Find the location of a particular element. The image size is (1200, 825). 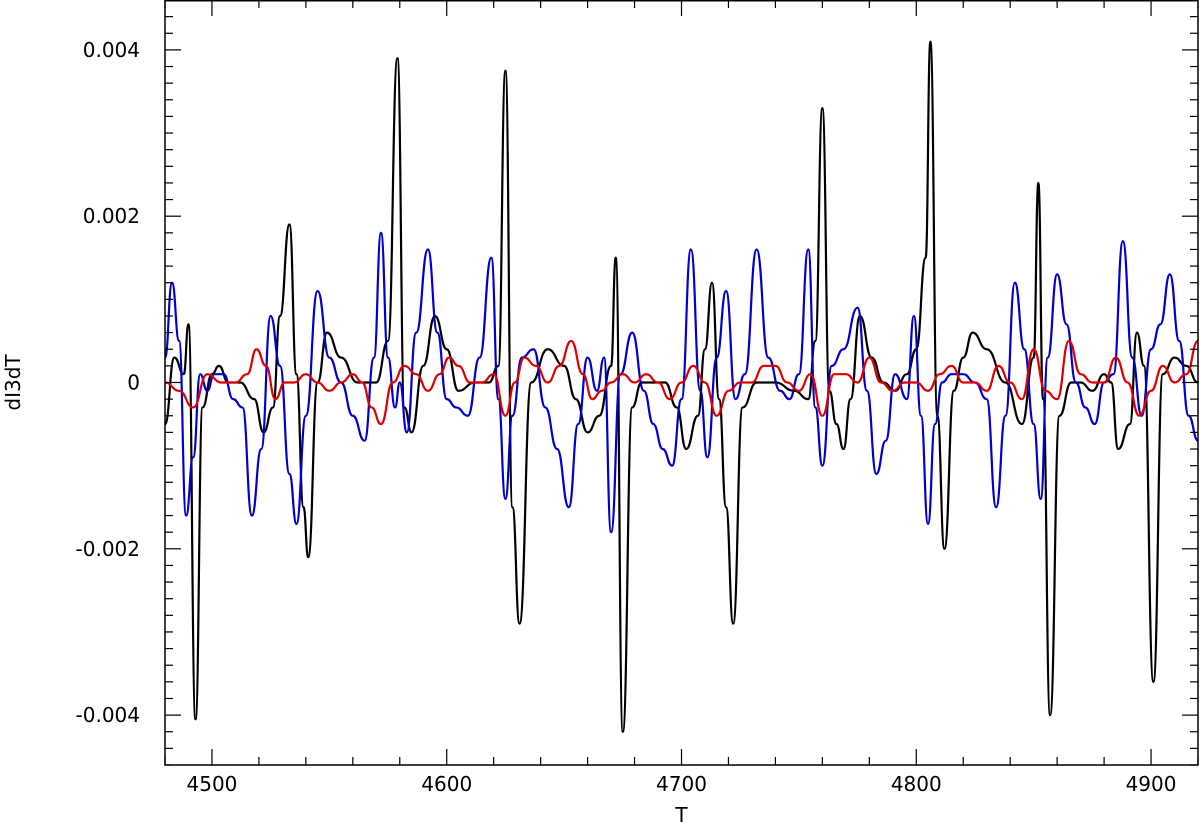

y-tick-label: 0 is located at coordinates (133, 383).